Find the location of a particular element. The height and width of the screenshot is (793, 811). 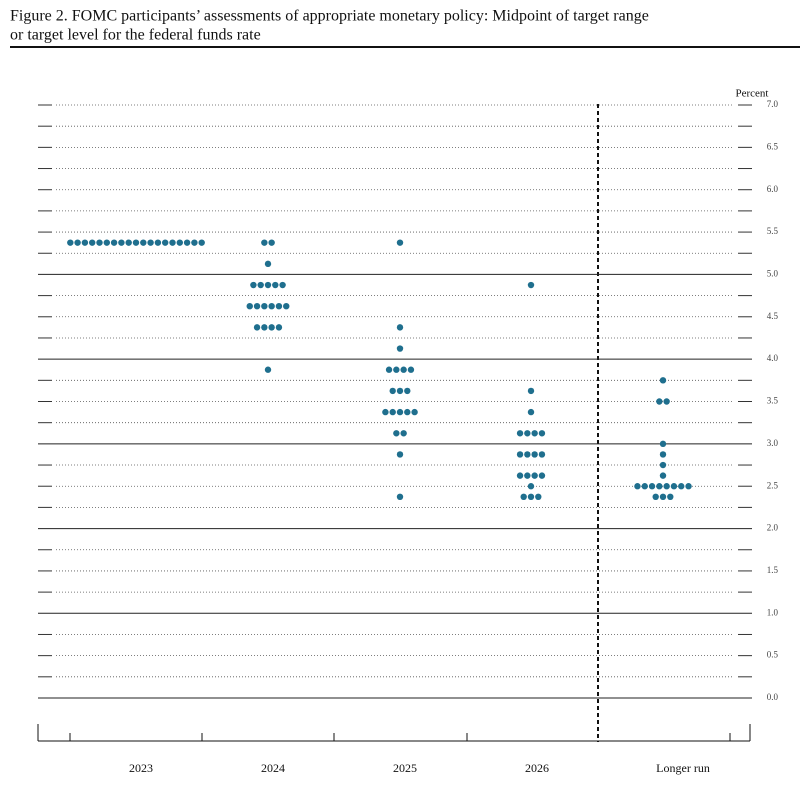

bottom-axis is located at coordinates (394, 733).